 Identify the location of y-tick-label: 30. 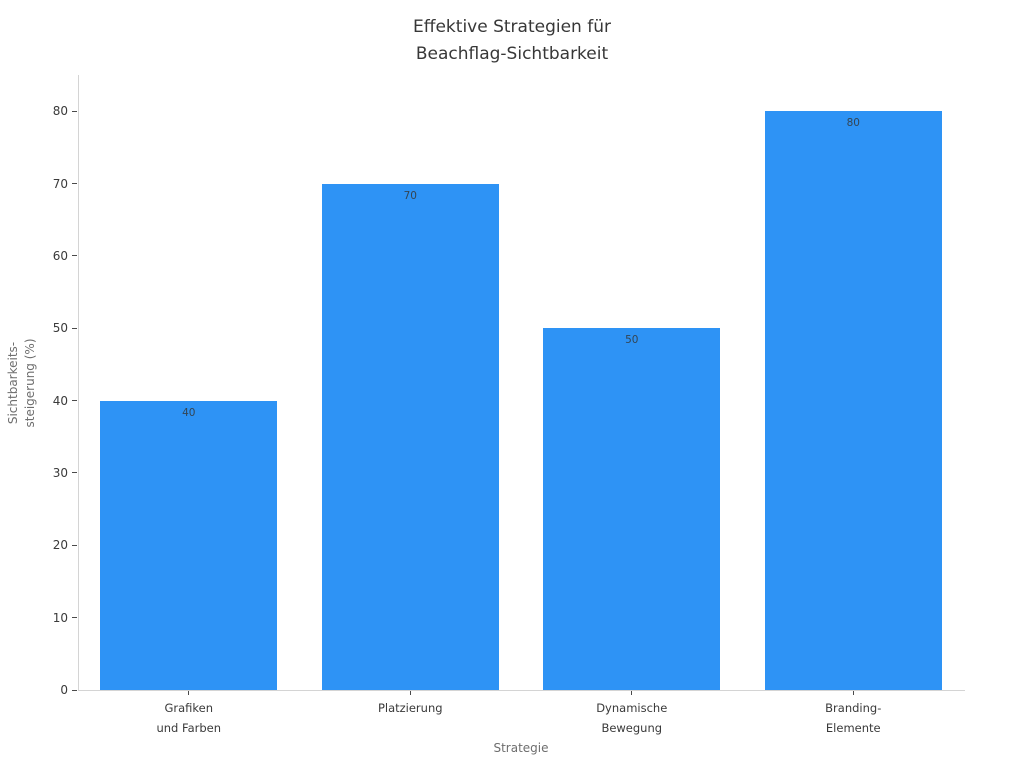
(60, 472).